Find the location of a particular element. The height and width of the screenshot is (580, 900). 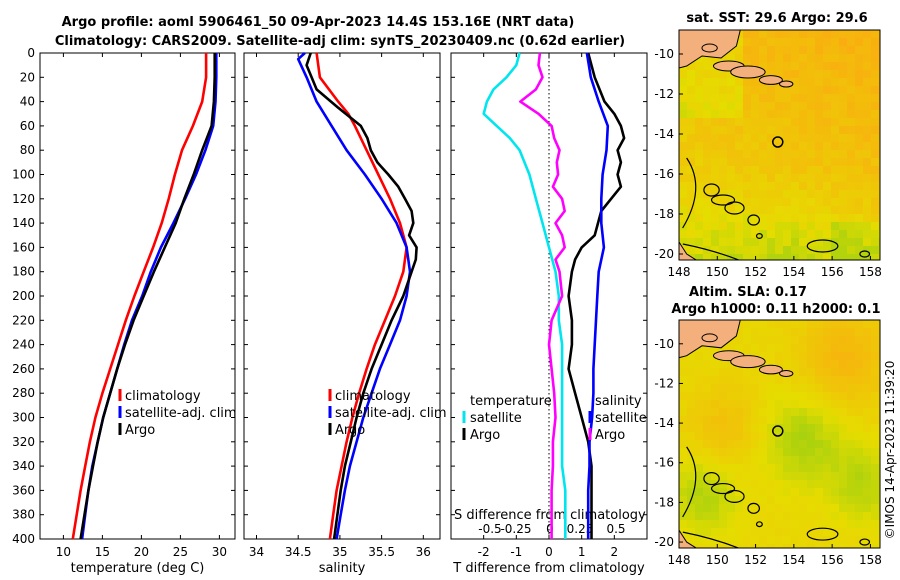

depth-tick-label: 380 is located at coordinates (23, 515).